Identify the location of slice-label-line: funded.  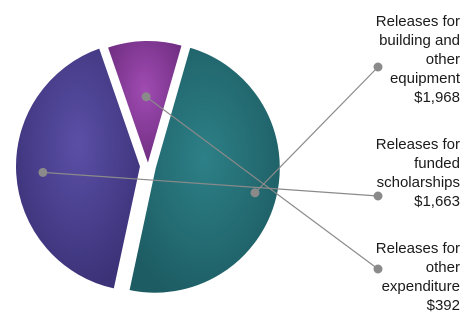
(437, 163).